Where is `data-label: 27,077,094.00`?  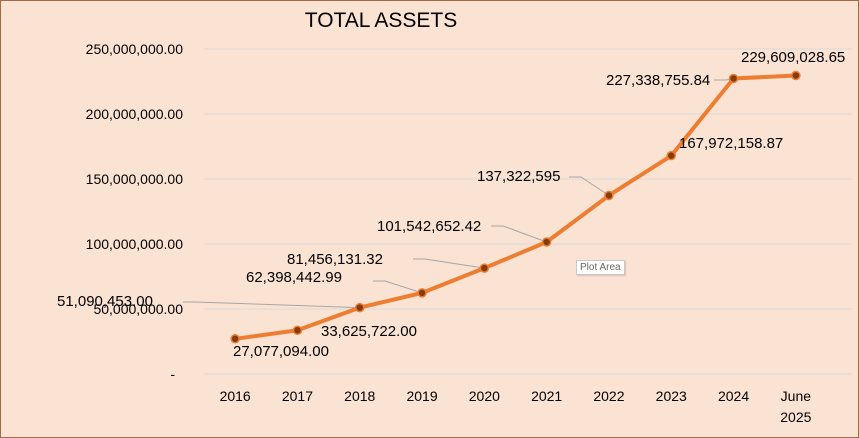
data-label: 27,077,094.00 is located at coordinates (281, 351).